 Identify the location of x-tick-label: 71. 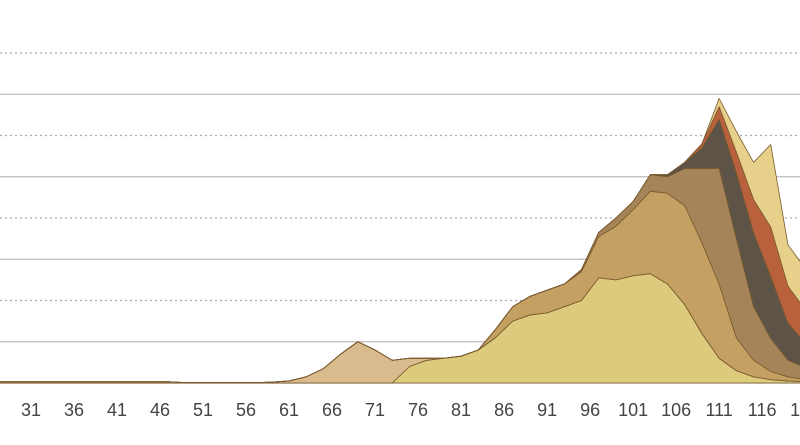
(375, 410).